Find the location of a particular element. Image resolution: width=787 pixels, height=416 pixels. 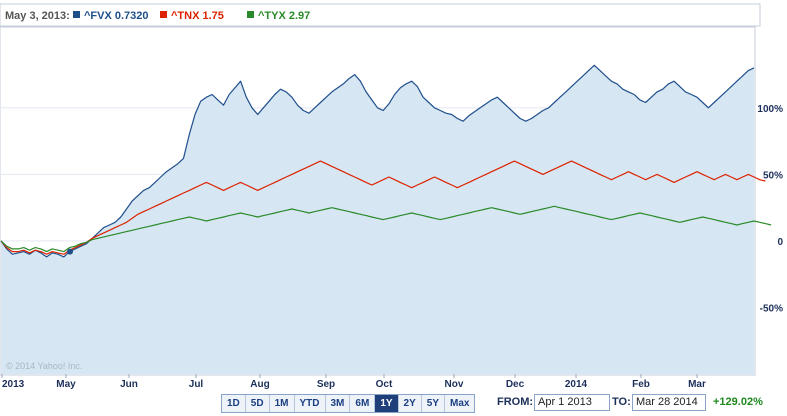

range-button-6m: 6M is located at coordinates (363, 403).